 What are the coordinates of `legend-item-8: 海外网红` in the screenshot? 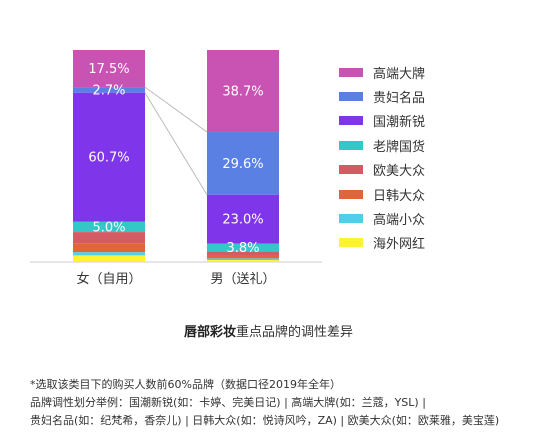 It's located at (382, 243).